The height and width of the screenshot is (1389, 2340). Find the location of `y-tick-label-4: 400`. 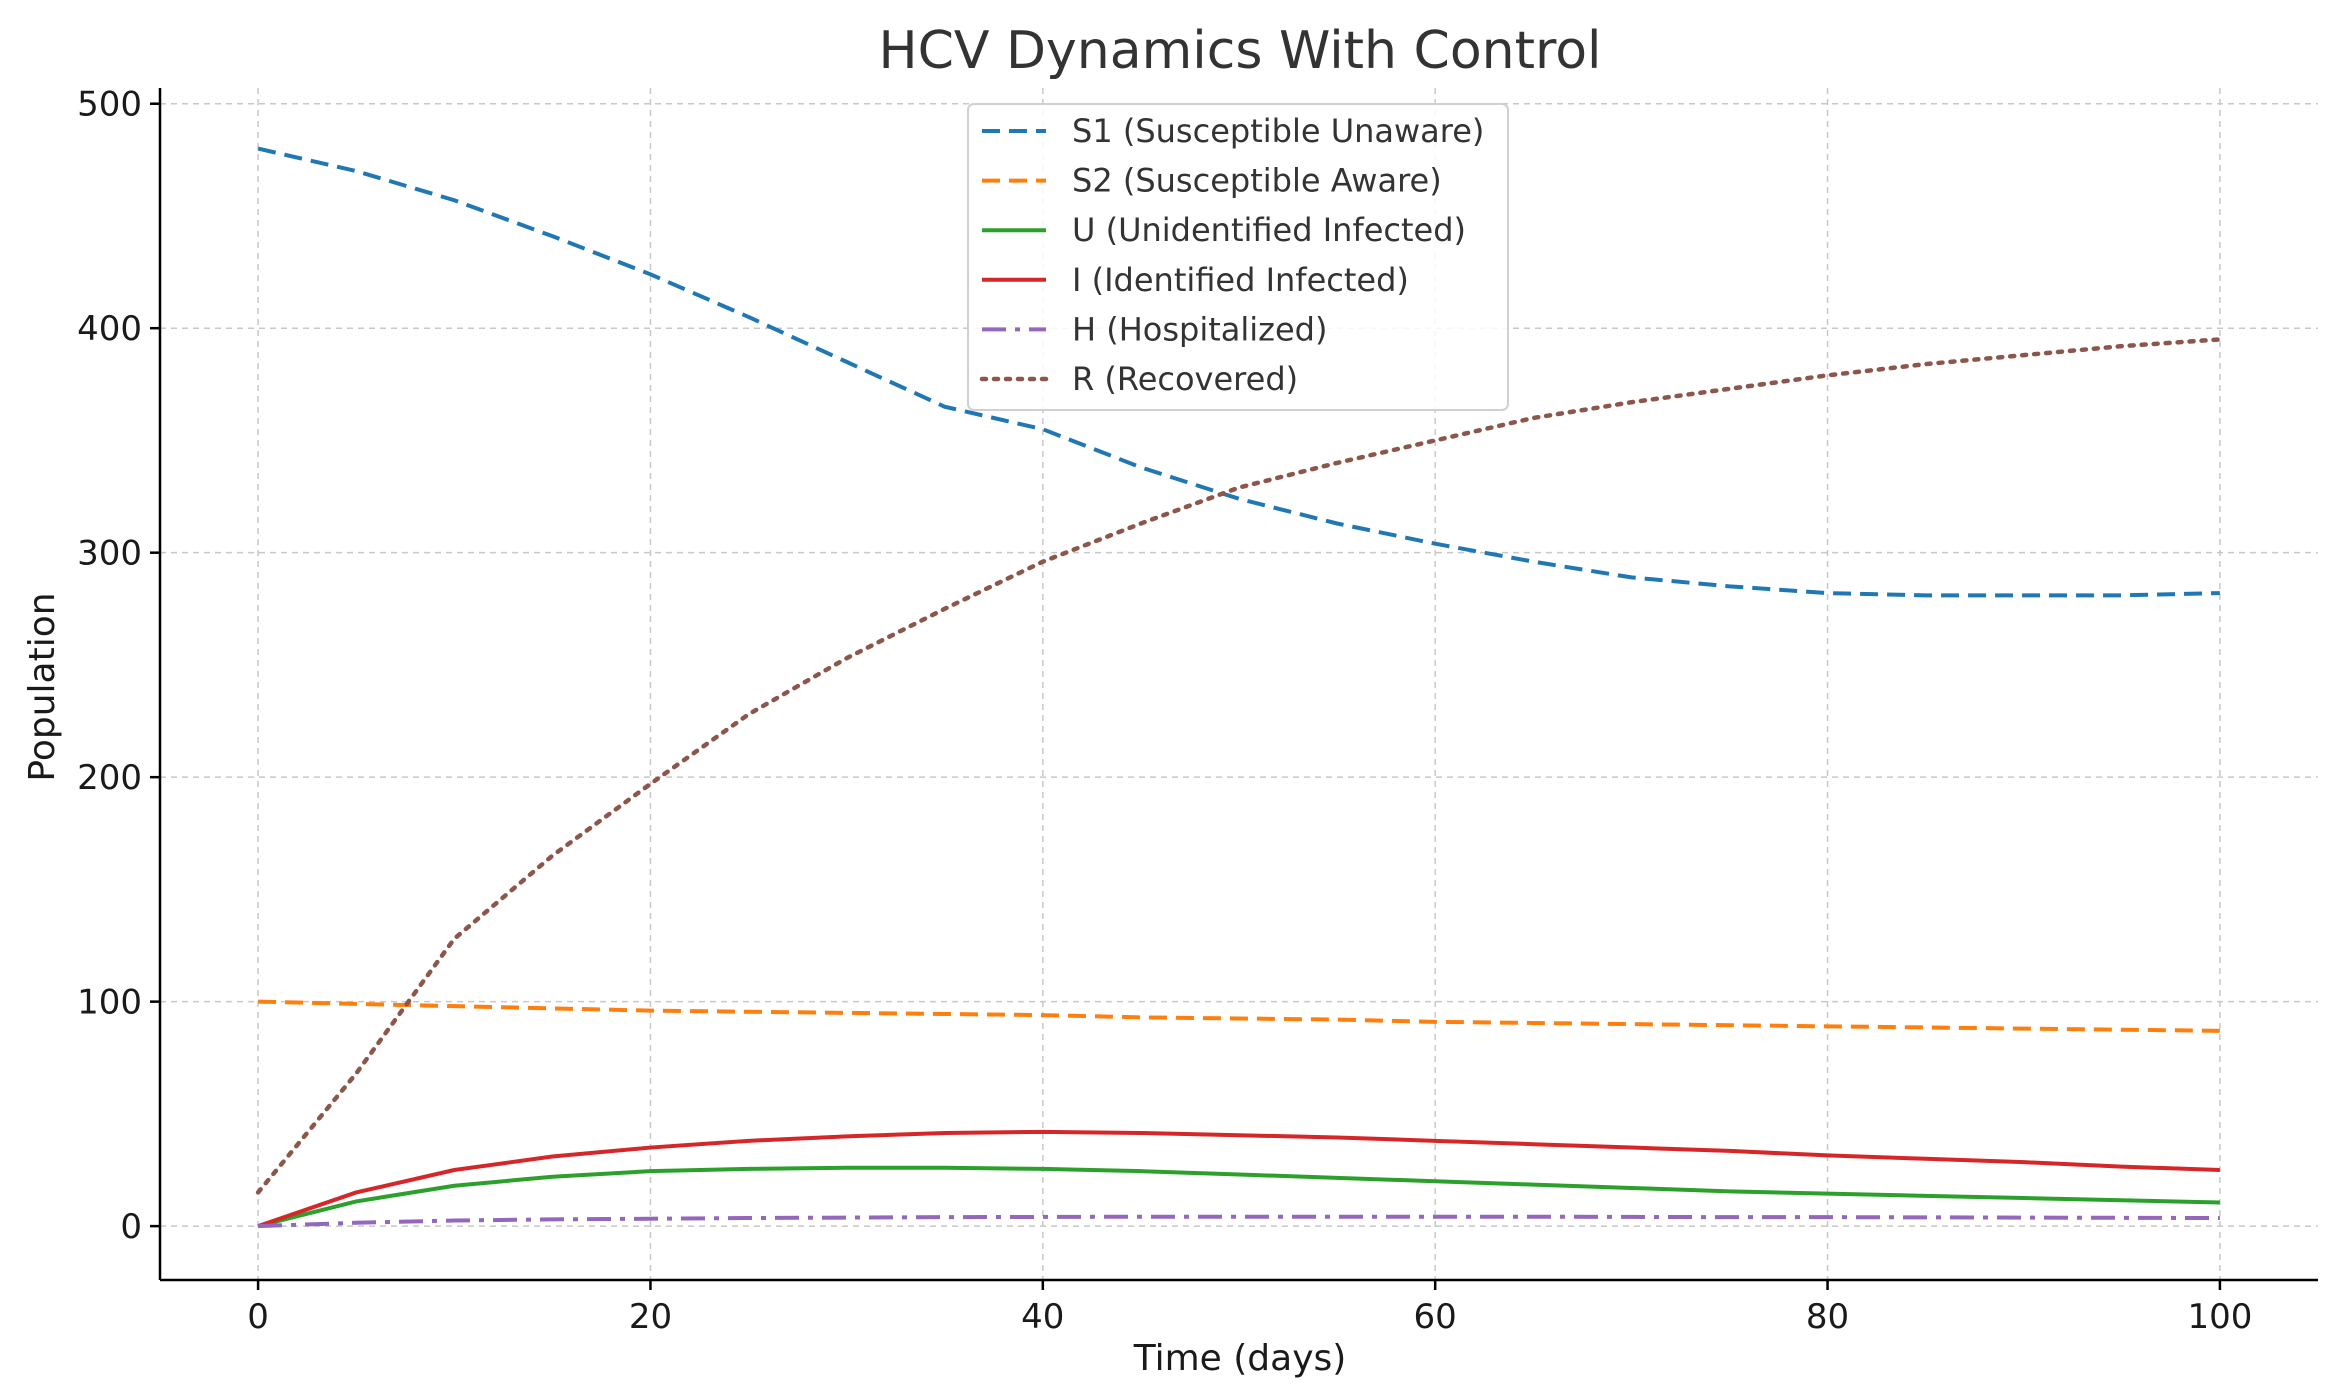

y-tick-label-4: 400 is located at coordinates (109, 329).